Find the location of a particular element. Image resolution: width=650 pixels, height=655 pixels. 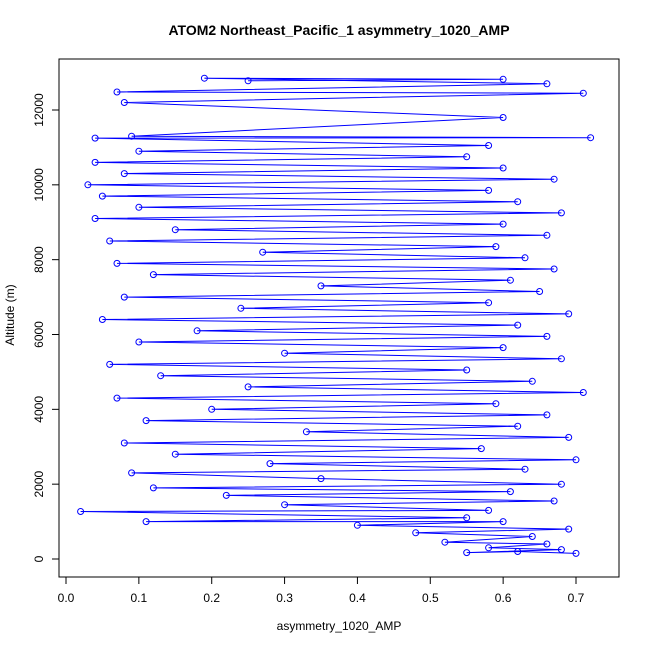

x-tick-label: 0.0 is located at coordinates (66, 598).